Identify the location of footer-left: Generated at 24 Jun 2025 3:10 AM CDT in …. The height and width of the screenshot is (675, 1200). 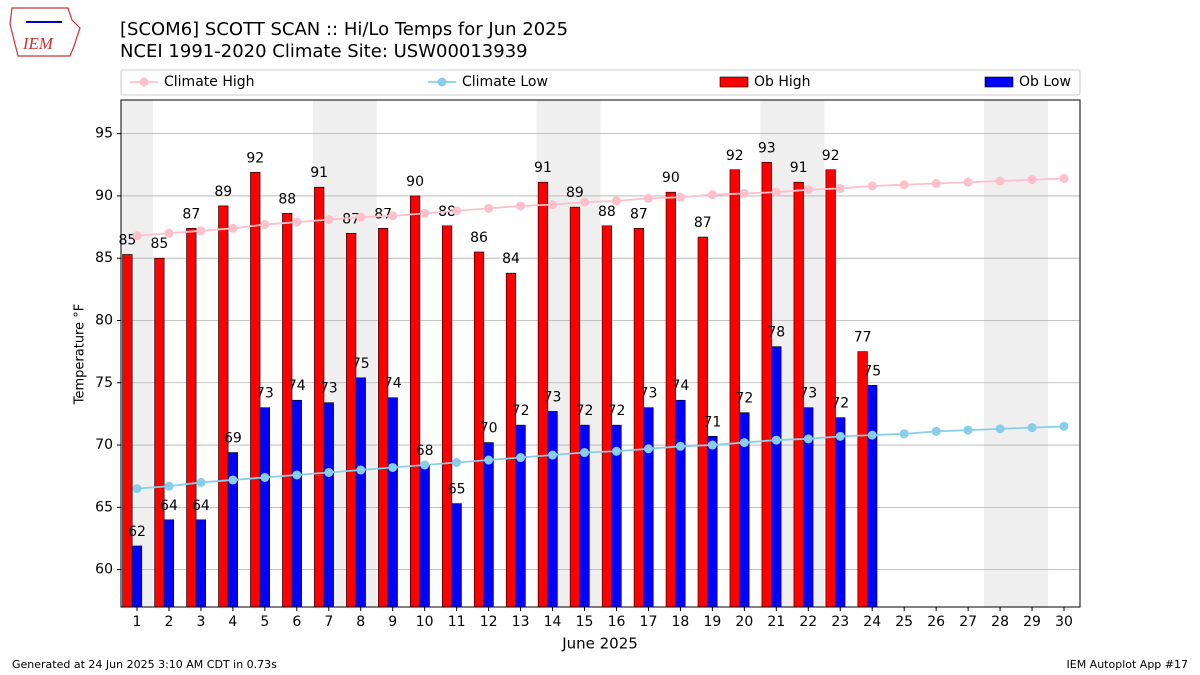
(144, 664).